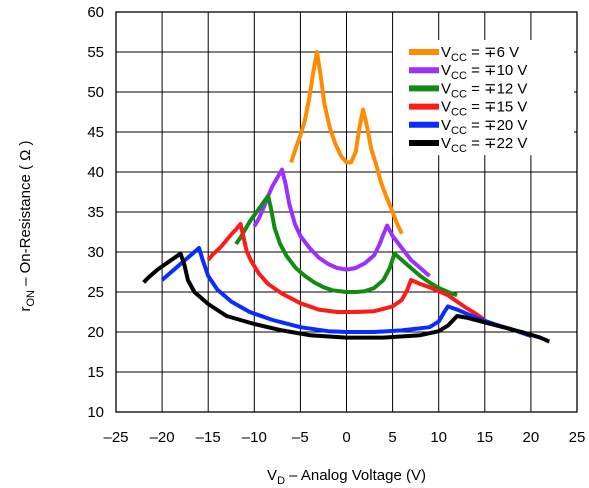 The height and width of the screenshot is (488, 589). What do you see at coordinates (31, 298) in the screenshot?
I see `y-axis-title-sub: ON` at bounding box center [31, 298].